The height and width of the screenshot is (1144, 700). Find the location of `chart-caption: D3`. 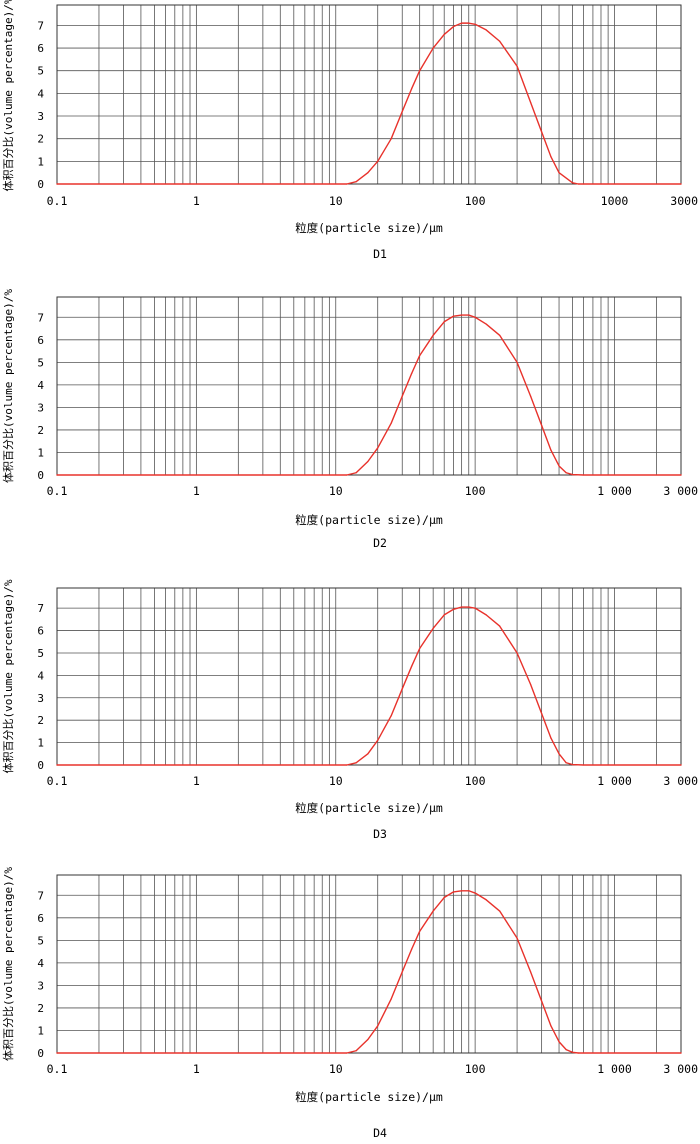

chart-caption: D3 is located at coordinates (380, 834).